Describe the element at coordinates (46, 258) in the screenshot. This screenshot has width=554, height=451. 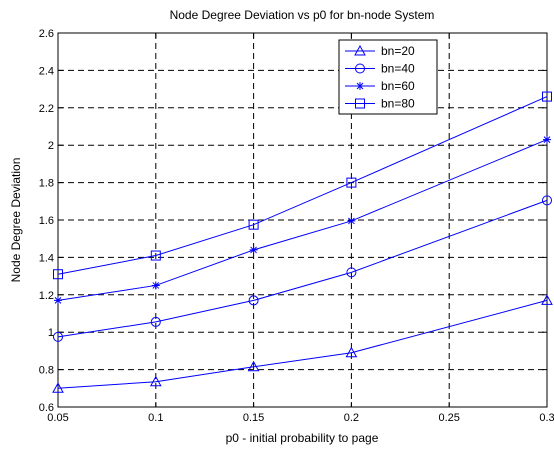
I see `y-tick-label: 1.4` at that location.